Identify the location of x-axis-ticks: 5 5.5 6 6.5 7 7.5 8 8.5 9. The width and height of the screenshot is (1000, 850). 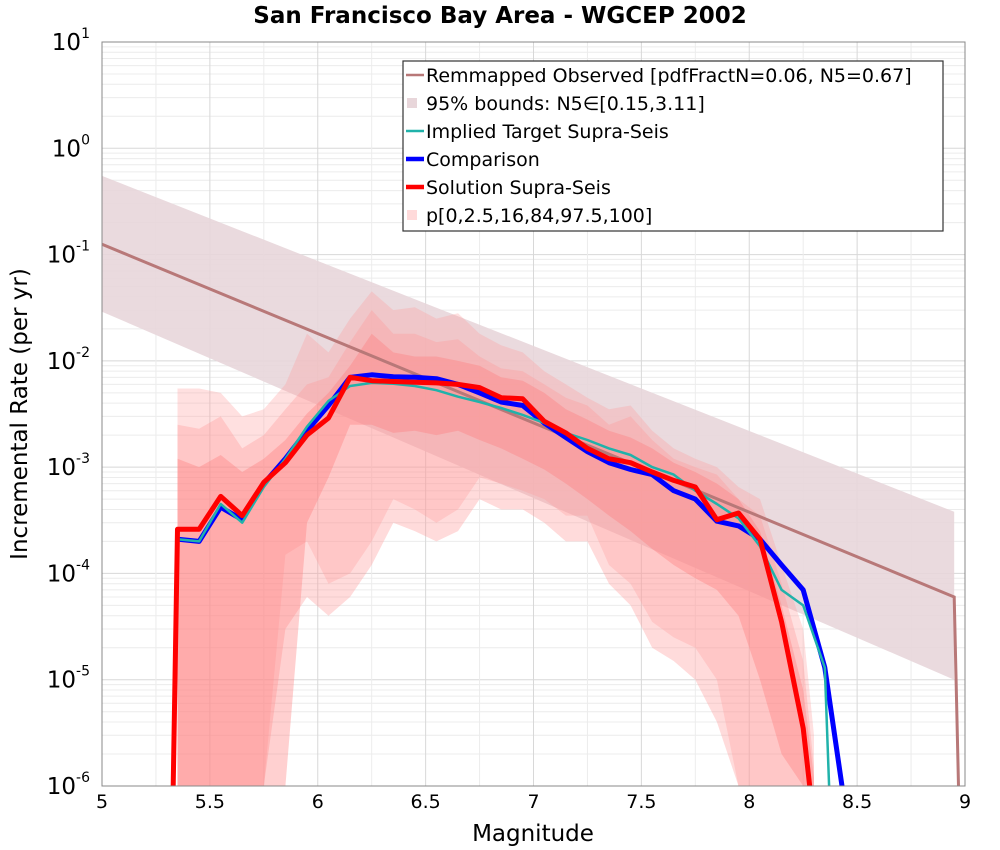
(533, 802).